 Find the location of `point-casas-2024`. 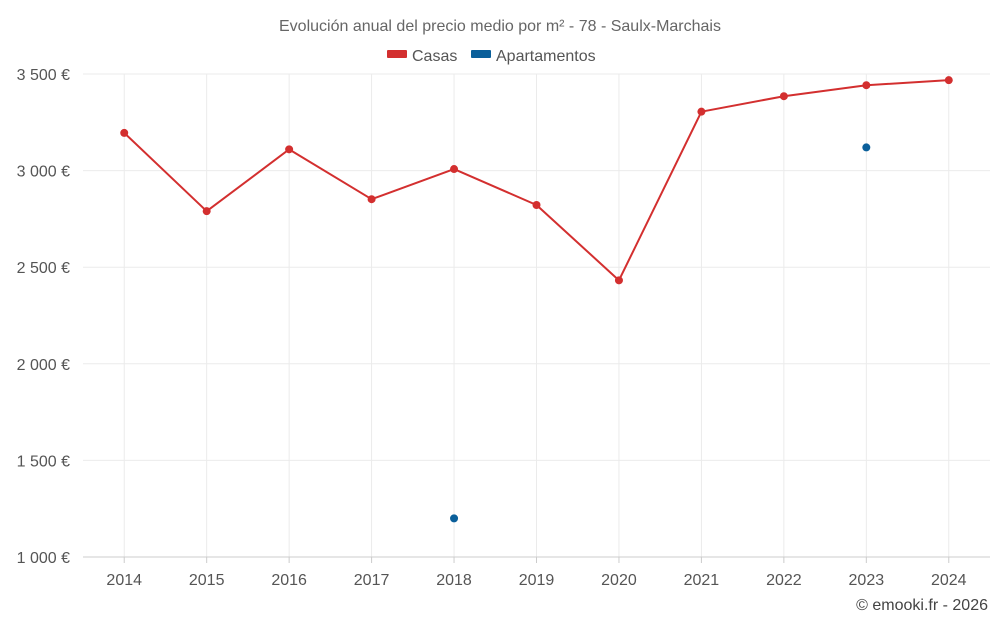

point-casas-2024 is located at coordinates (948, 80).